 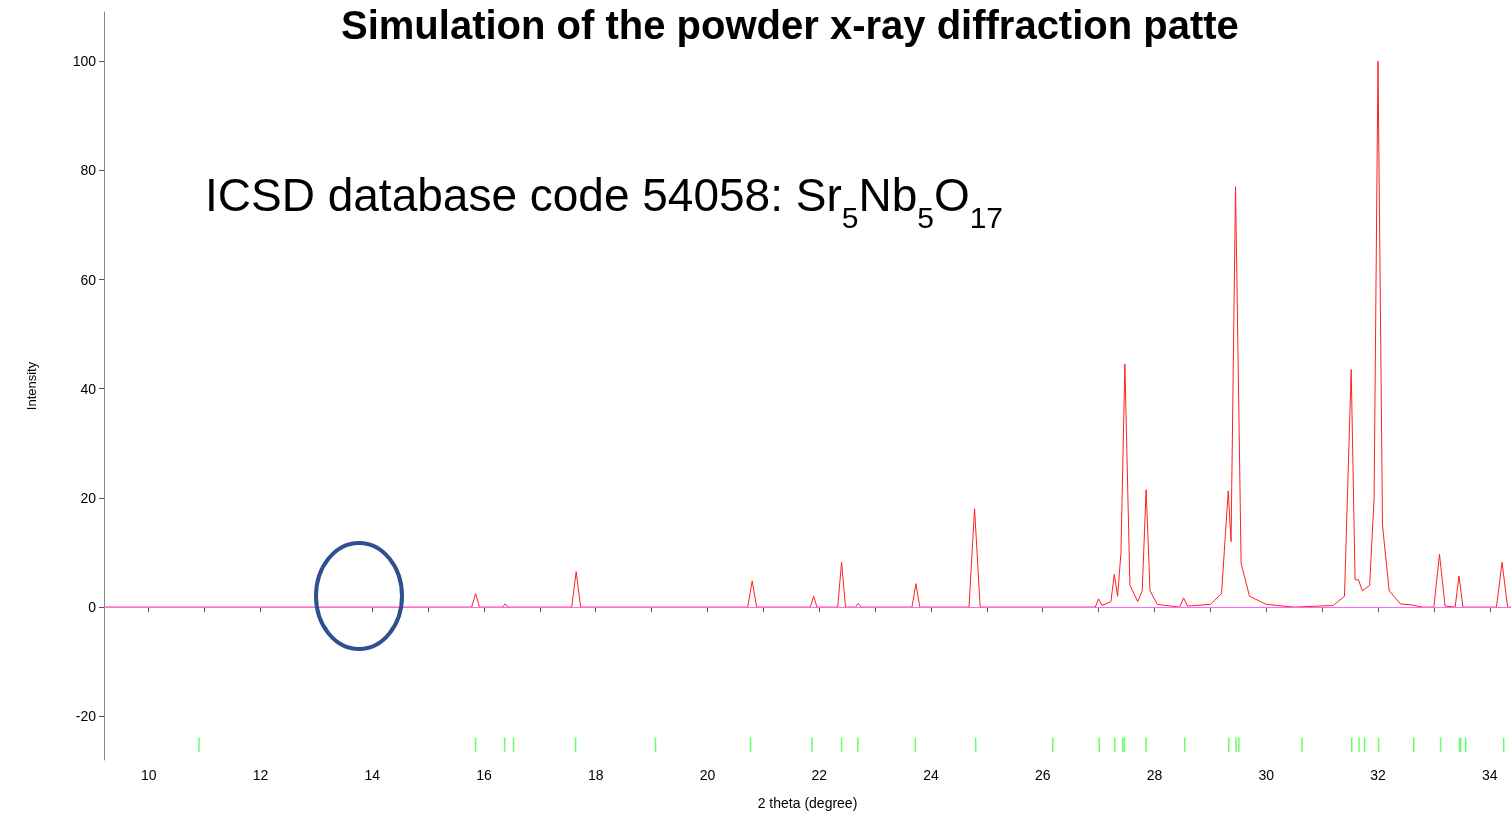 What do you see at coordinates (1266, 775) in the screenshot?
I see `x-tick-label: 30` at bounding box center [1266, 775].